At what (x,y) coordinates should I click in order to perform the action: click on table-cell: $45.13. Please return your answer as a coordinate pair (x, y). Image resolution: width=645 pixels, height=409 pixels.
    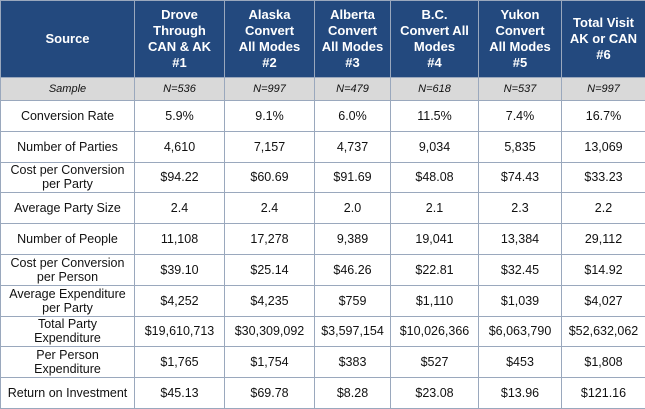
    Looking at the image, I should click on (180, 393).